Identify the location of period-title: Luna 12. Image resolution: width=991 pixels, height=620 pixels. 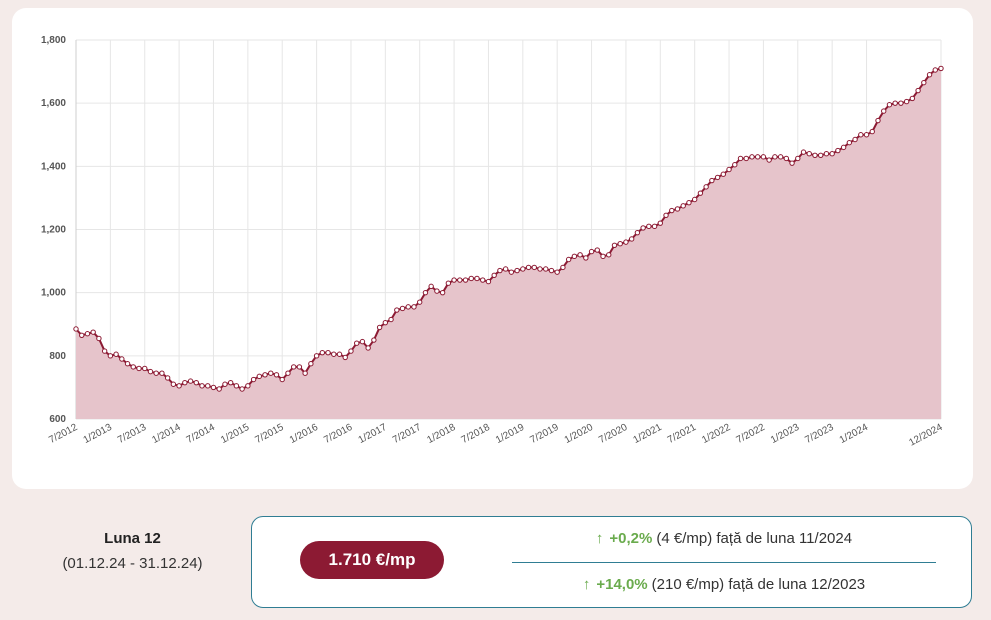
(132, 538).